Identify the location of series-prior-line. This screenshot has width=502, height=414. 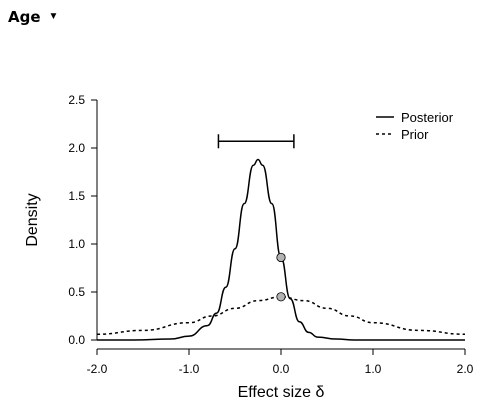
(281, 315).